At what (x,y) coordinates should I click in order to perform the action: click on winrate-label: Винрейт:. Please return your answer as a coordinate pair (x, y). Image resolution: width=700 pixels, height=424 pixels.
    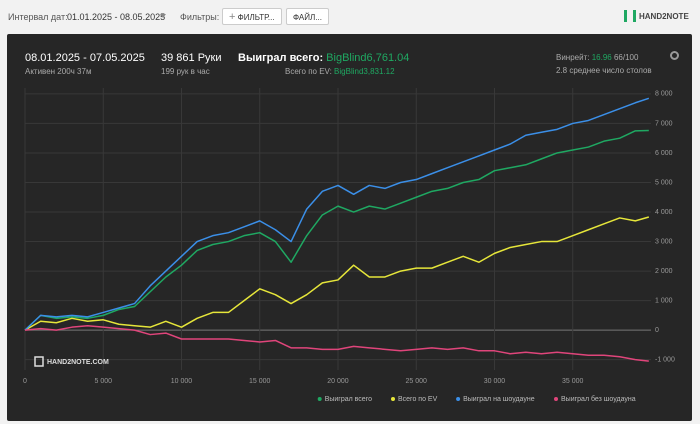
    Looking at the image, I should click on (573, 57).